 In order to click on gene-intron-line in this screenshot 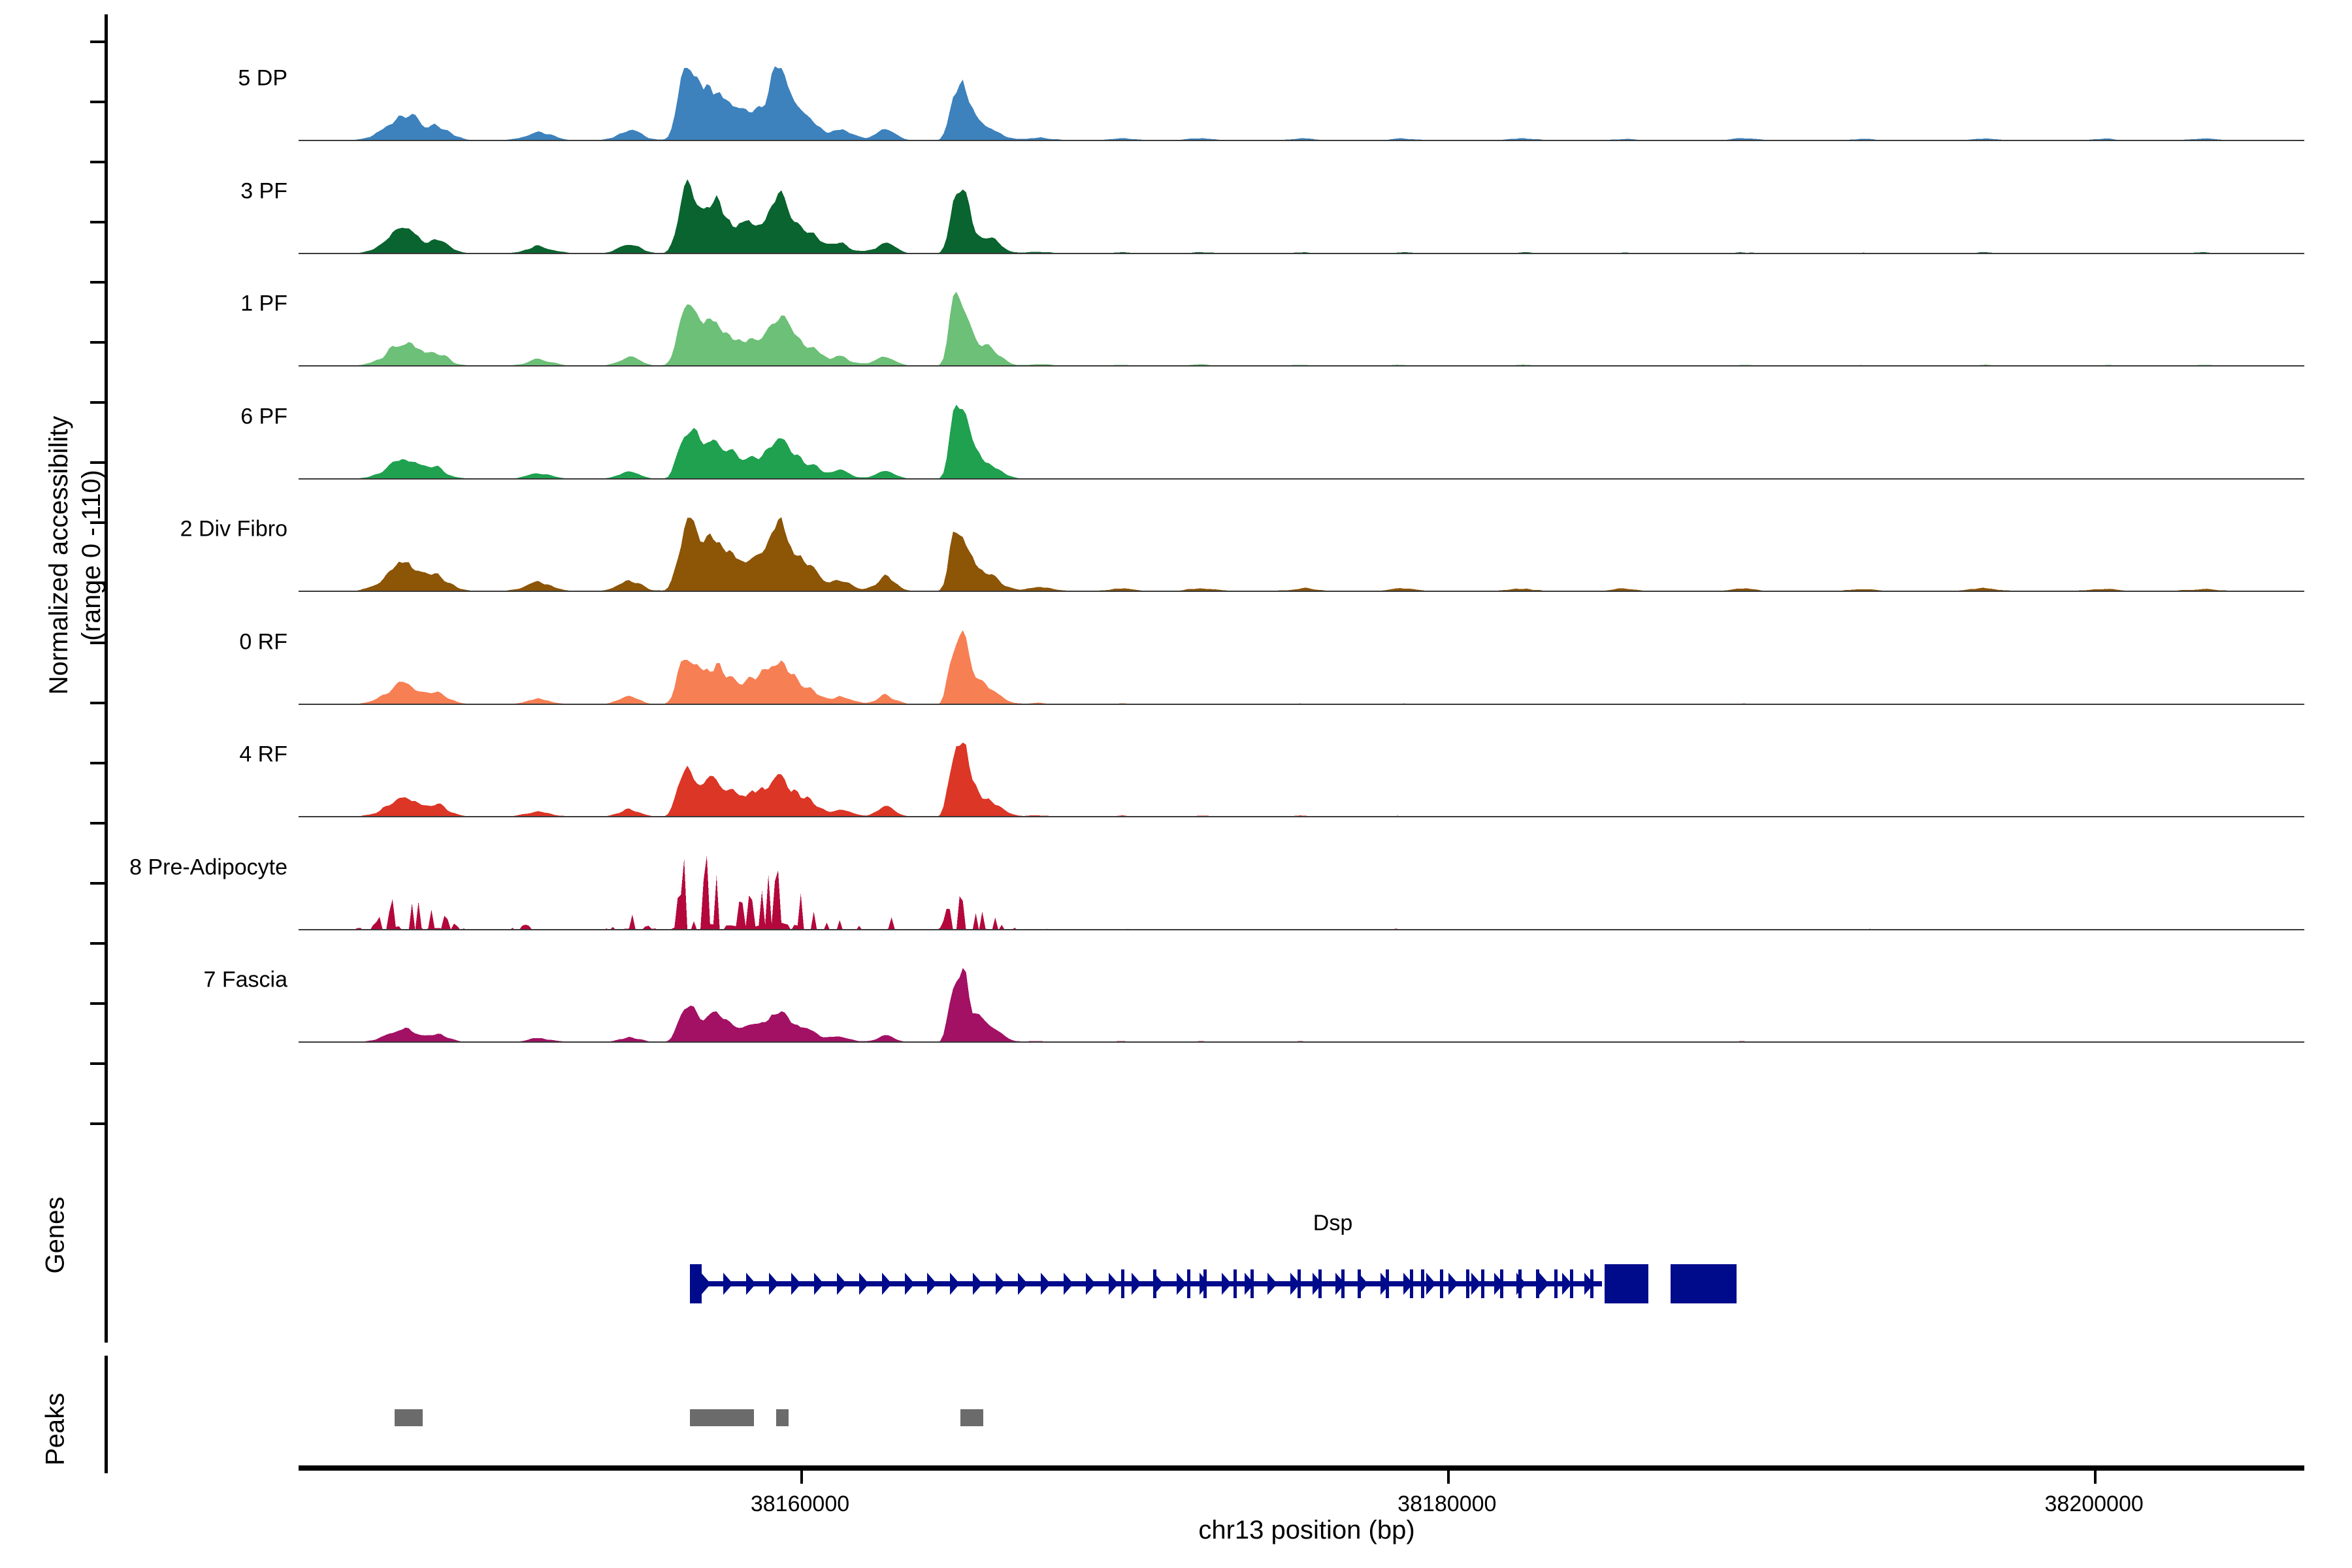, I will do `click(1146, 1283)`.